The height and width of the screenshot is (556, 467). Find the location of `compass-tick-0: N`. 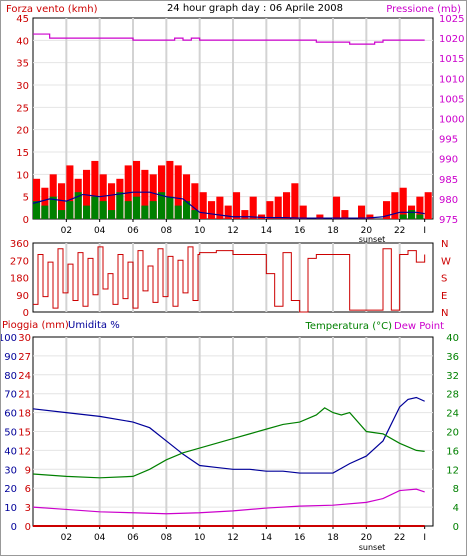

compass-tick-0: N is located at coordinates (444, 244).